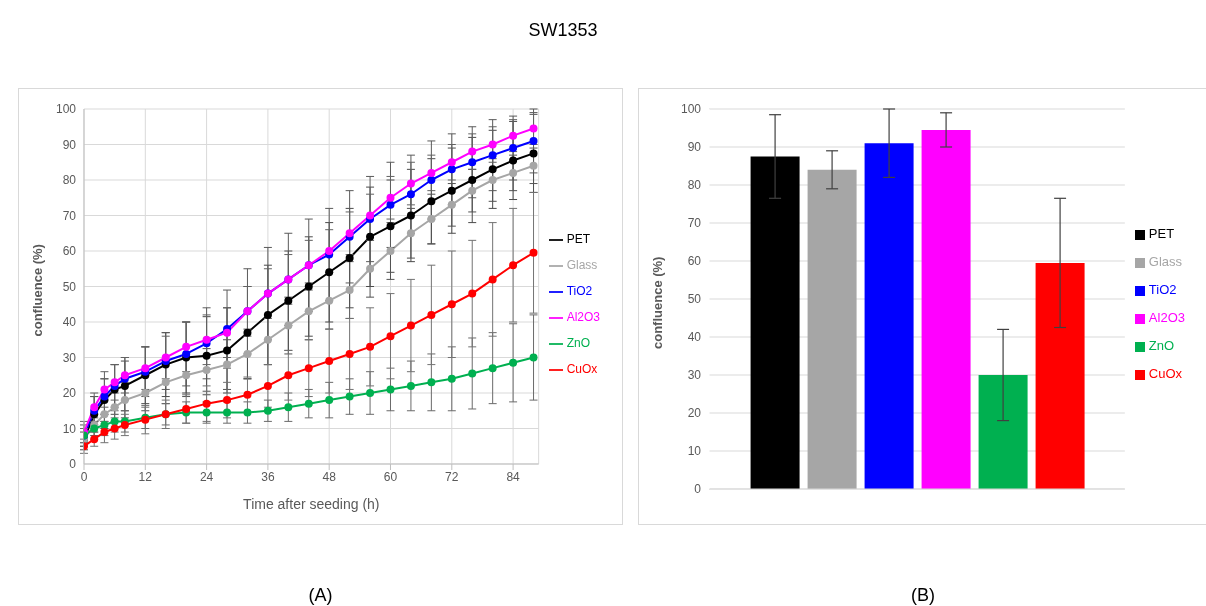 The height and width of the screenshot is (606, 1206). Describe the element at coordinates (563, 30) in the screenshot. I see `chart-title: SW1353` at that location.